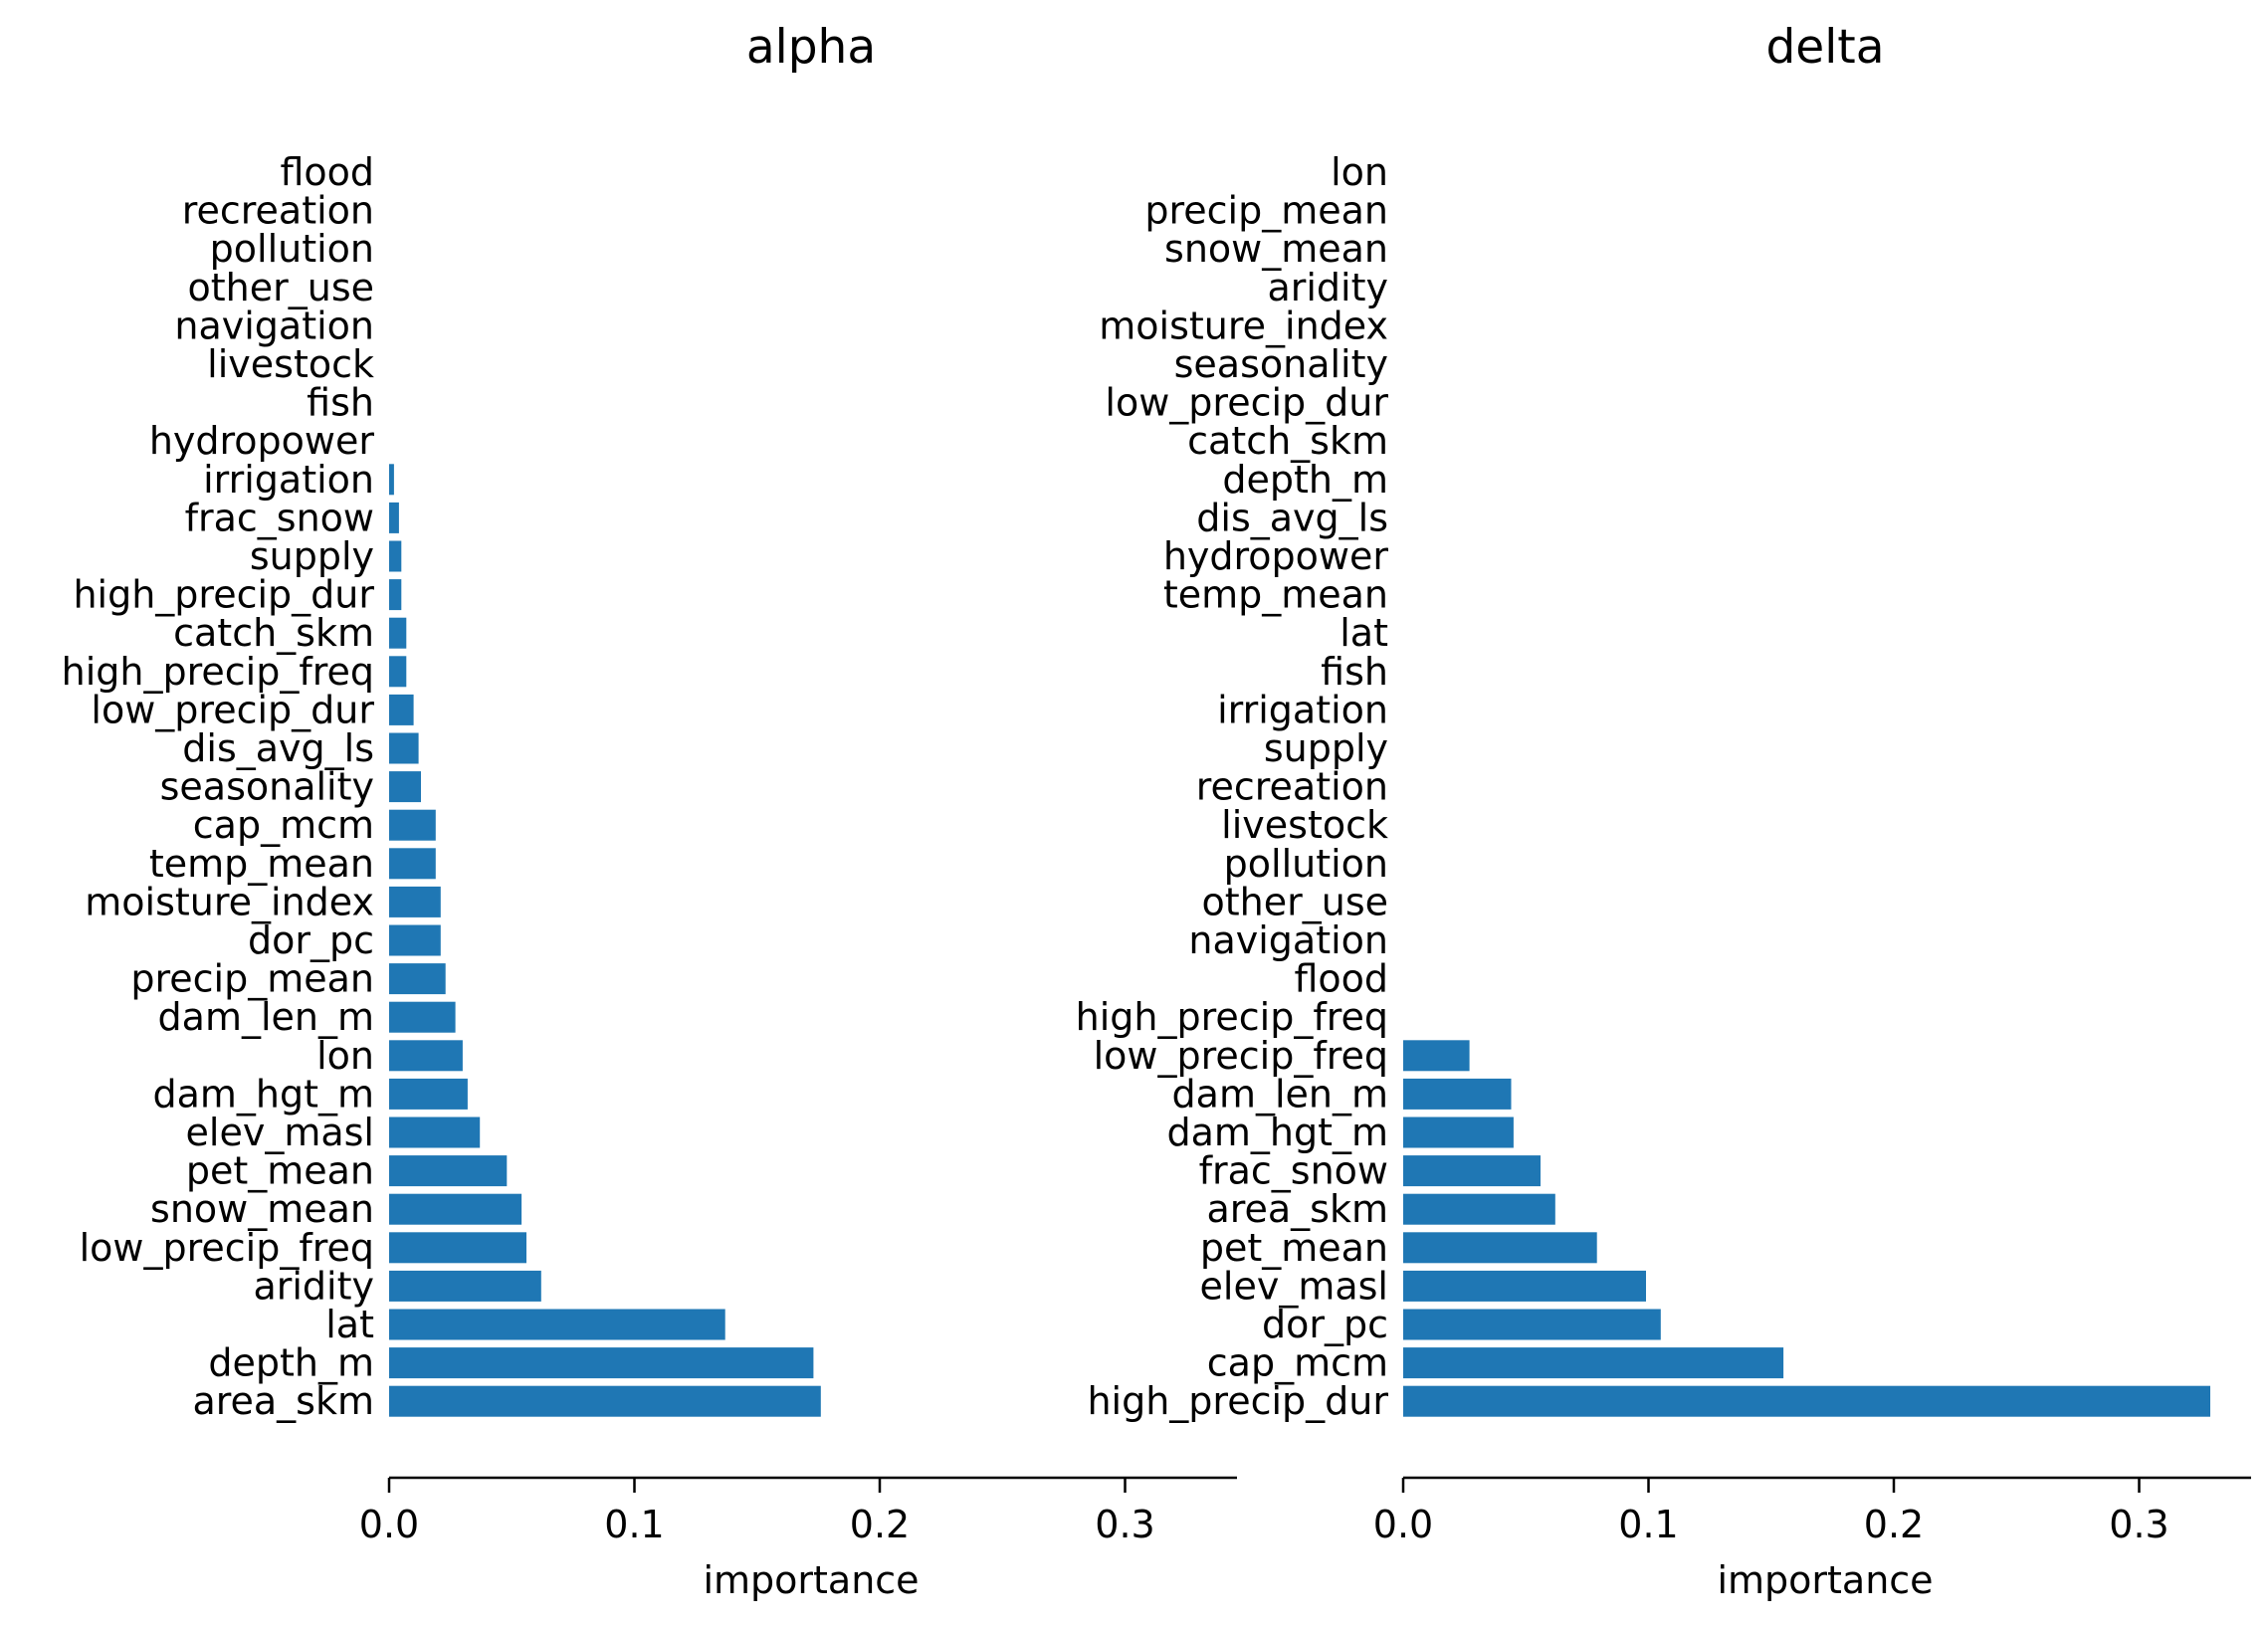  I want to click on delta-category-label: pet_mean, so click(1294, 1248).